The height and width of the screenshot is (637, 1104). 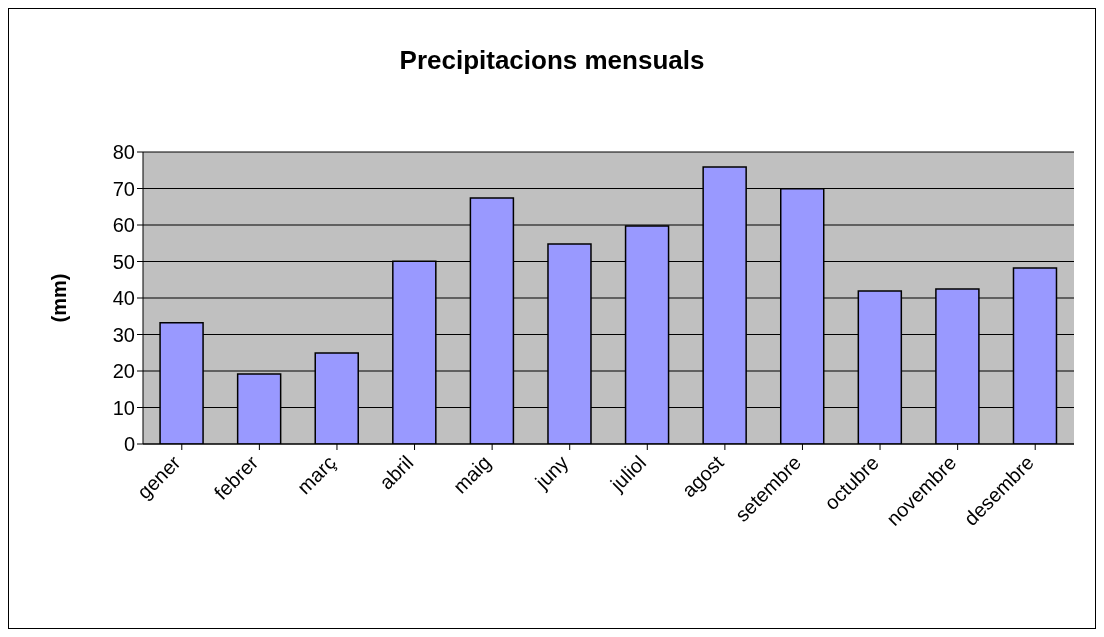 I want to click on y-tick-label: 10, so click(x=123, y=407).